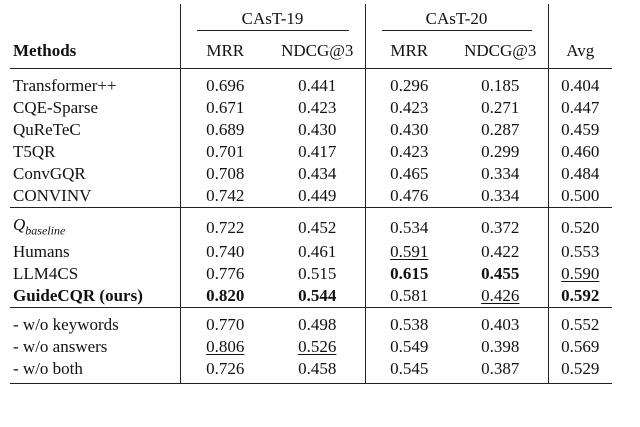 The height and width of the screenshot is (427, 640). Describe the element at coordinates (579, 108) in the screenshot. I see `value-cell: 0.447` at that location.